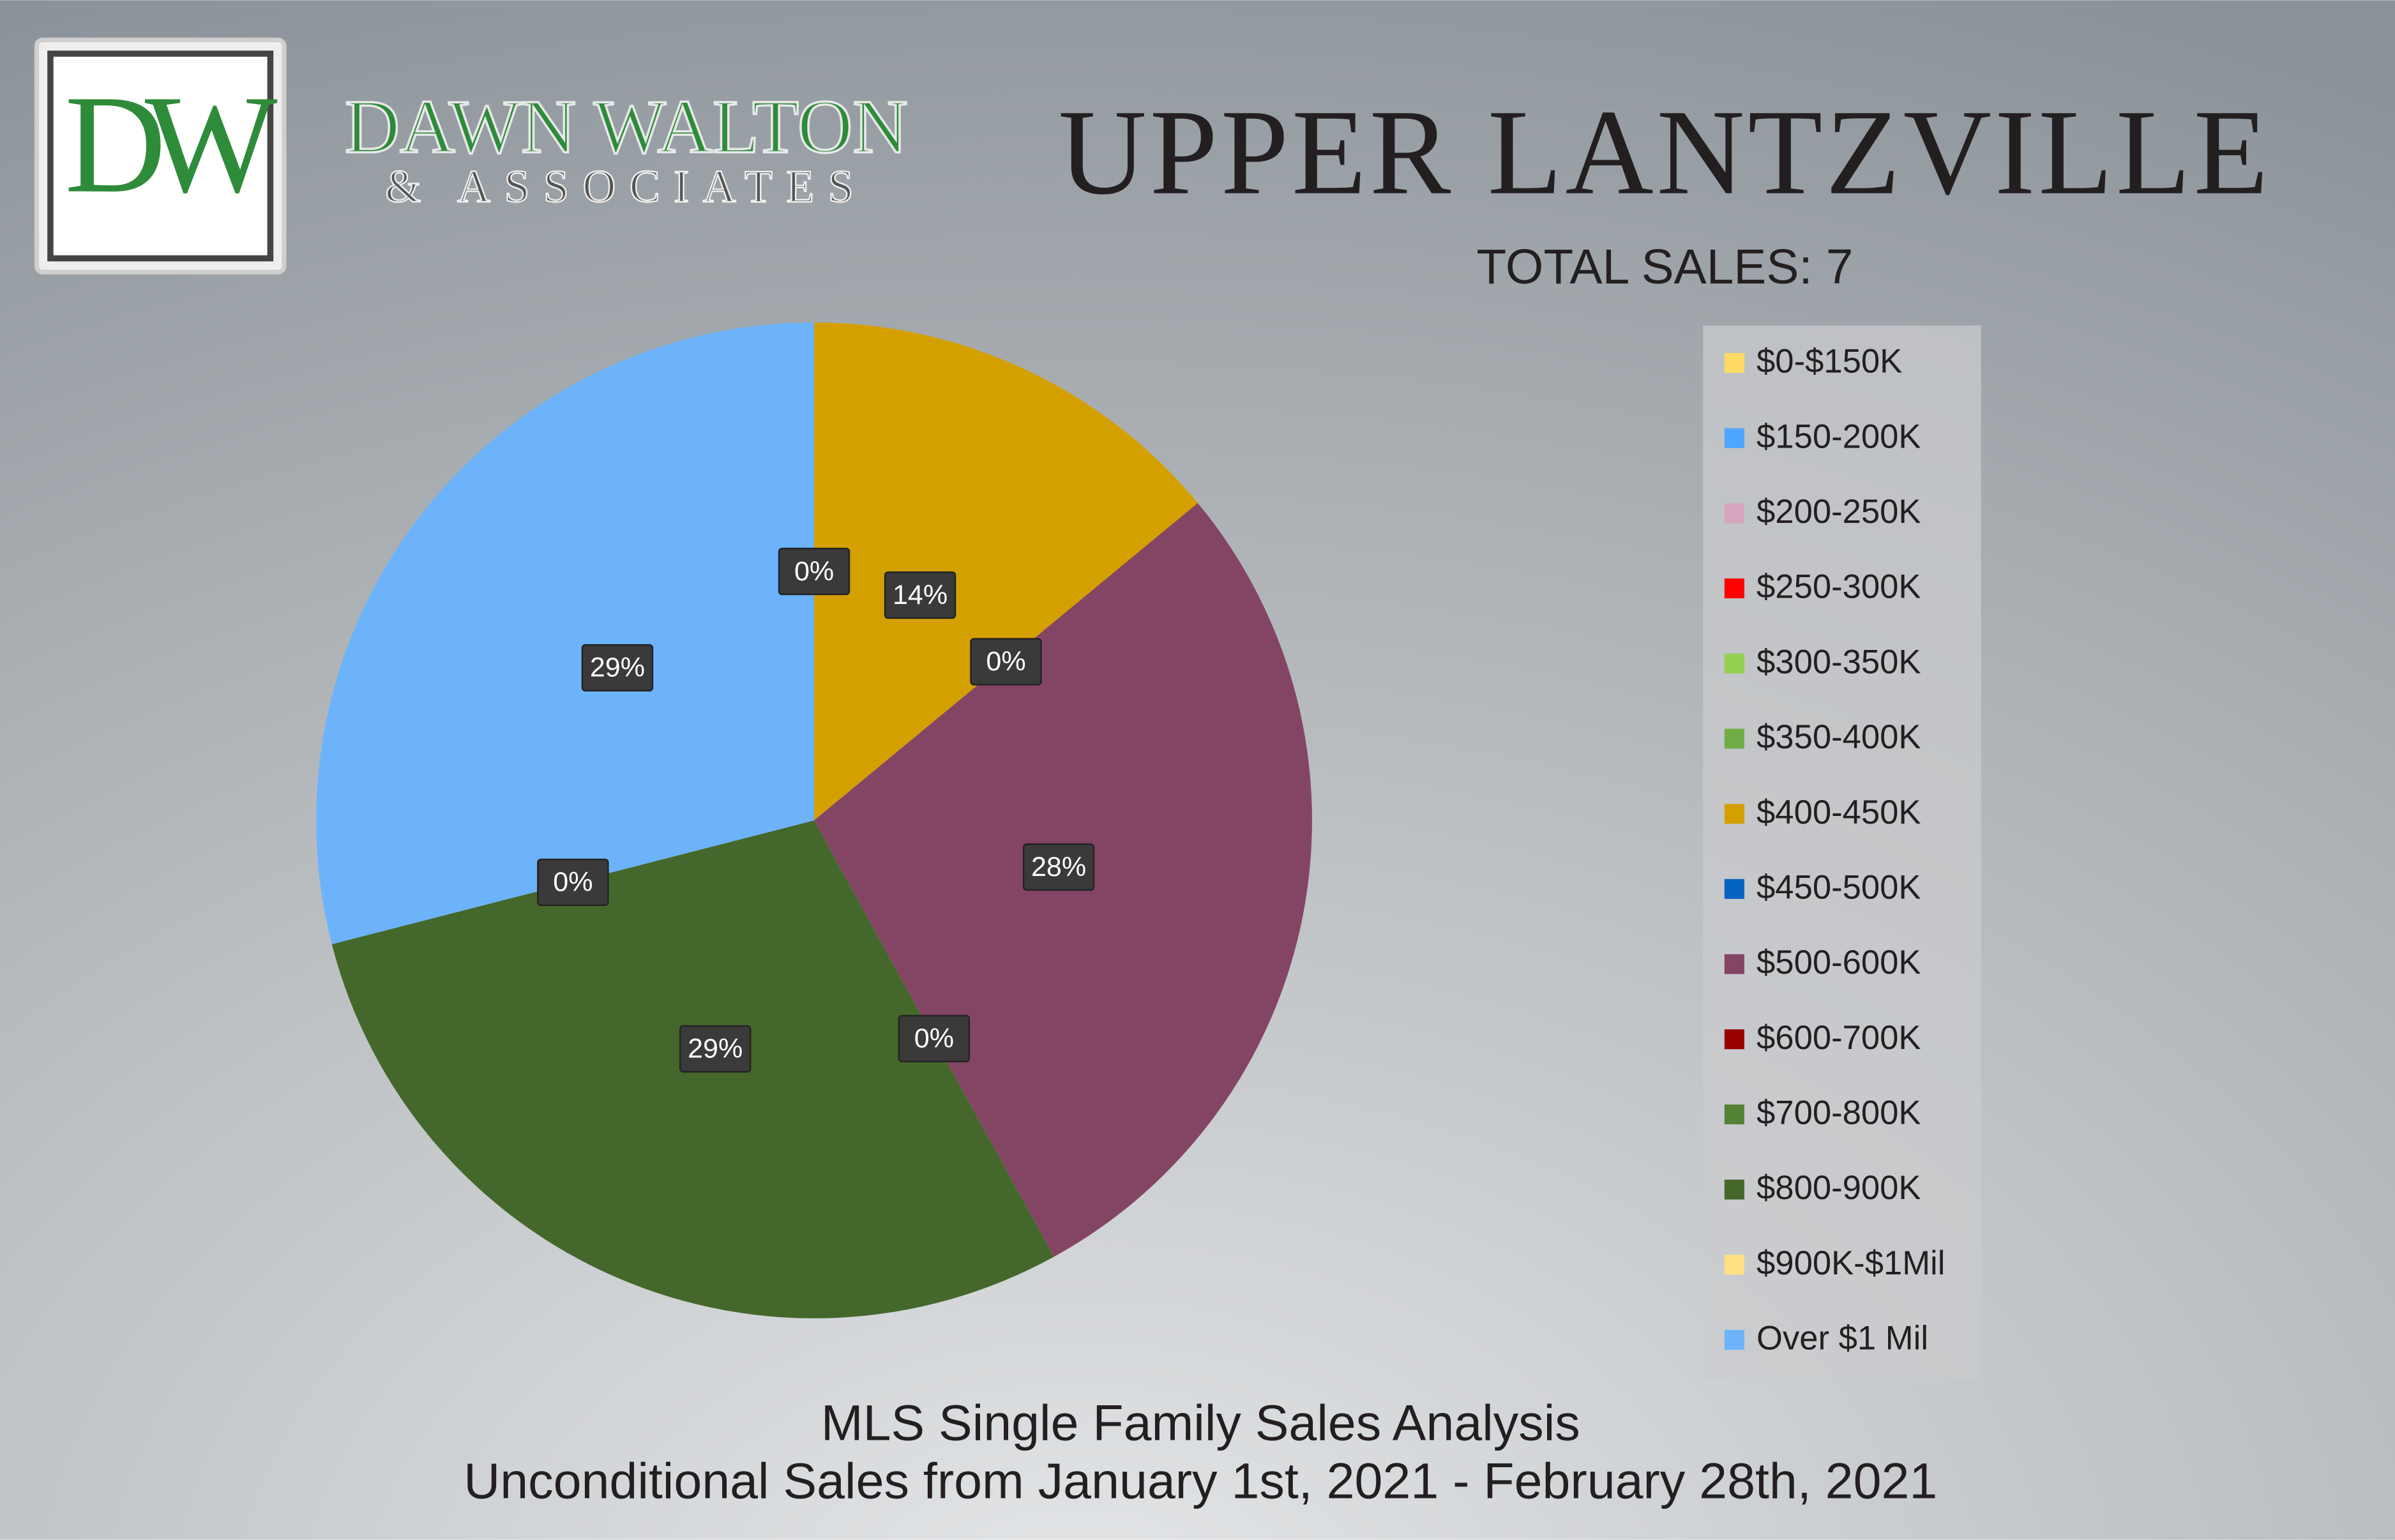 This screenshot has width=2395, height=1540. Describe the element at coordinates (1839, 1038) in the screenshot. I see `legend-label: $600-700K` at that location.